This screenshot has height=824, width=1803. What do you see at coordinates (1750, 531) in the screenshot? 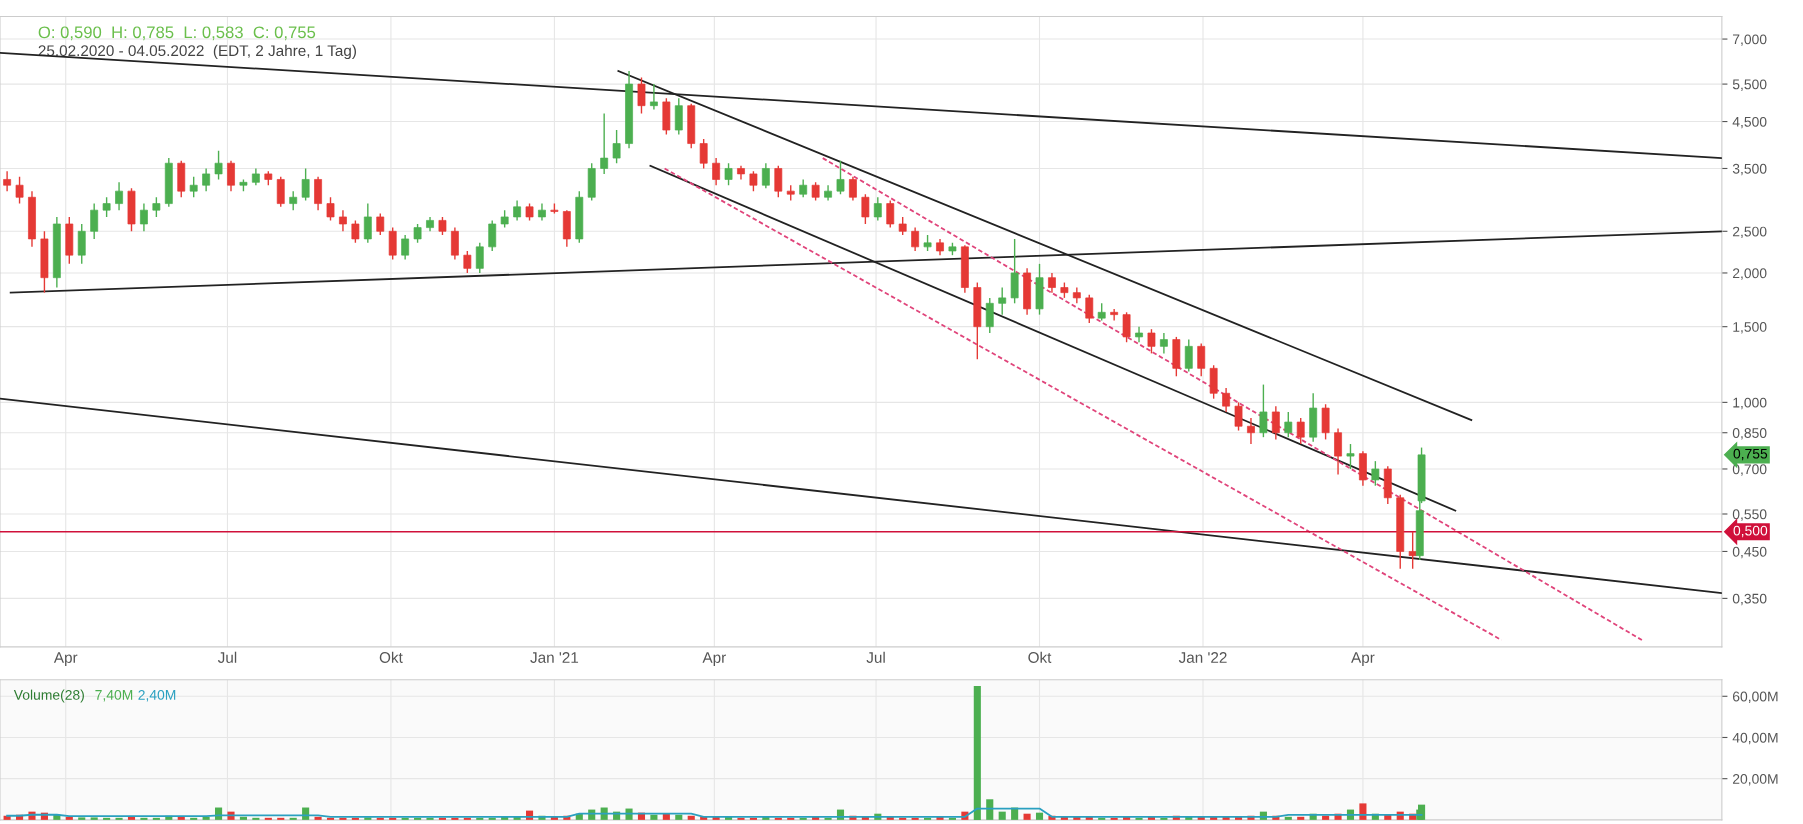
I see `ref-line-label: 0,500` at bounding box center [1750, 531].